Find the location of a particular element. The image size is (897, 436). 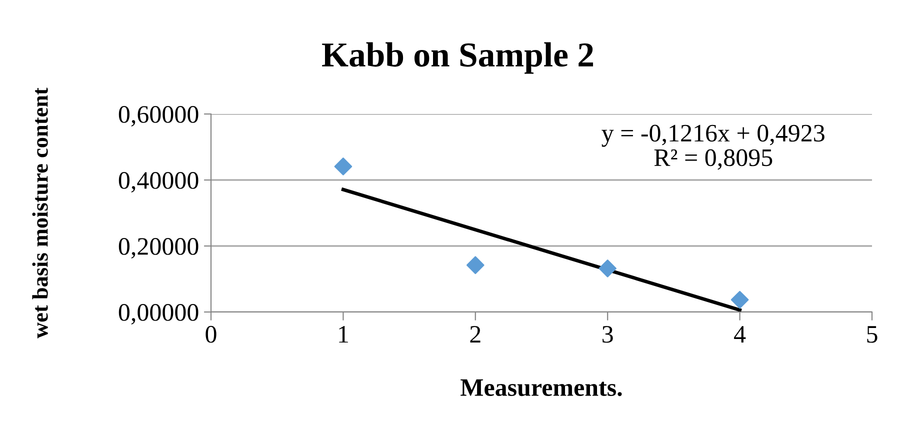

x-tick-label: 0 is located at coordinates (211, 334).